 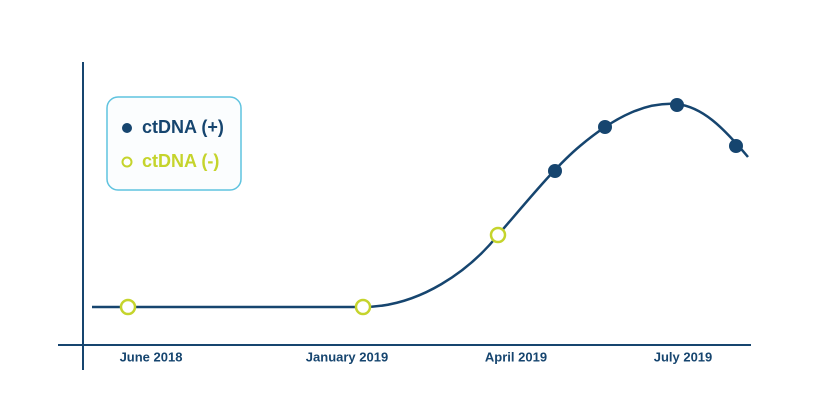 What do you see at coordinates (347, 356) in the screenshot?
I see `x-label: January 2019` at bounding box center [347, 356].